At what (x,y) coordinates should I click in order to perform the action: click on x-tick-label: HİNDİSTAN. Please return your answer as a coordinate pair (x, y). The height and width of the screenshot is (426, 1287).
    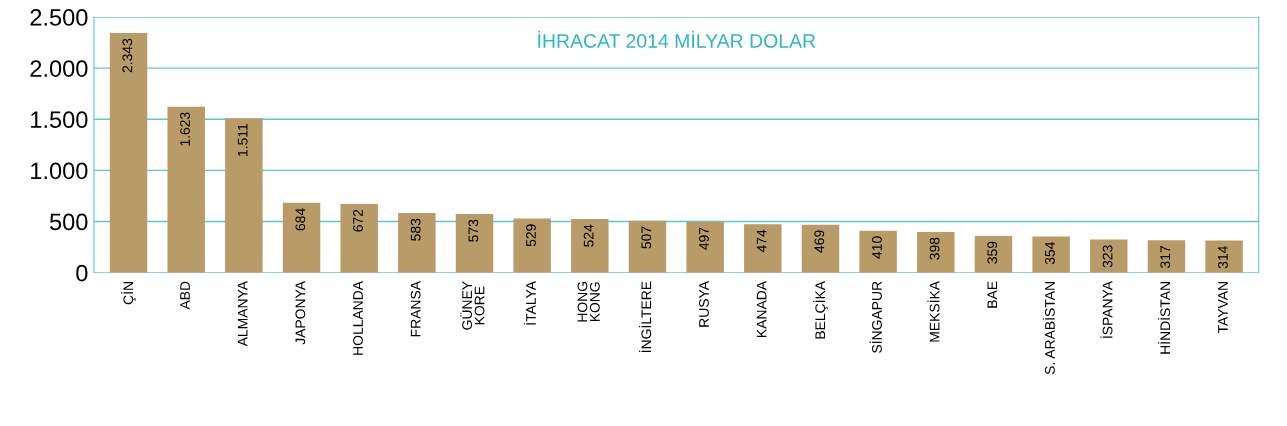
    Looking at the image, I should click on (1164, 318).